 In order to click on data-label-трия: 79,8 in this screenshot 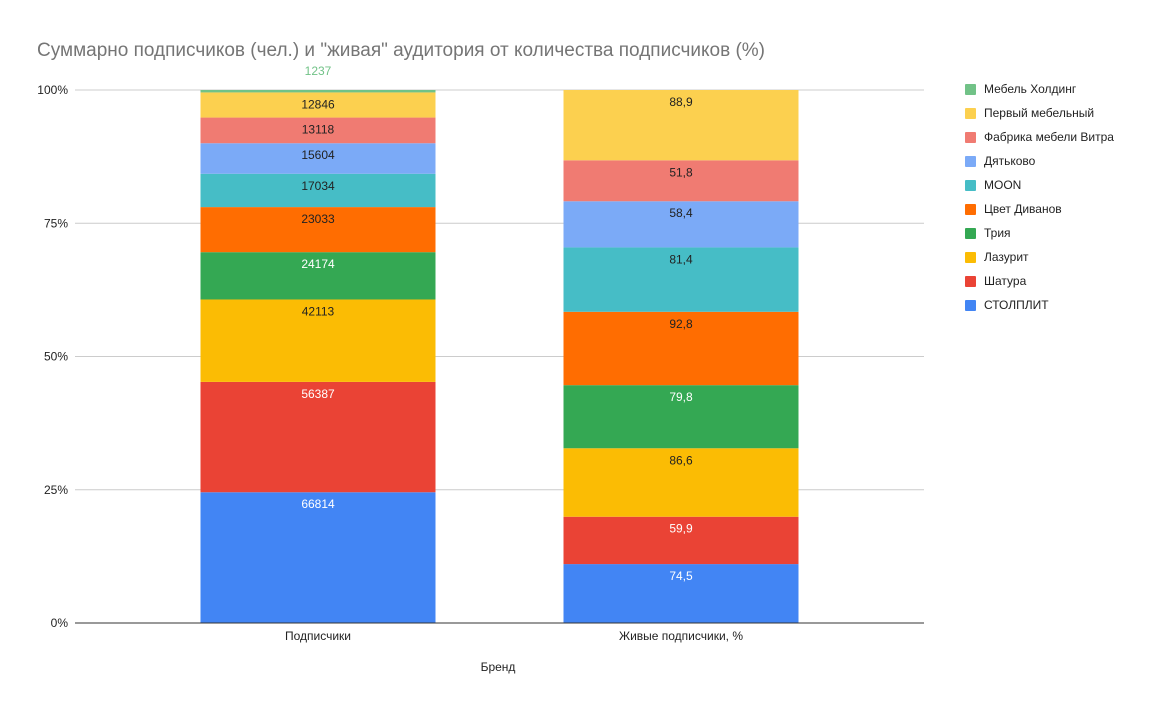, I will do `click(681, 397)`.